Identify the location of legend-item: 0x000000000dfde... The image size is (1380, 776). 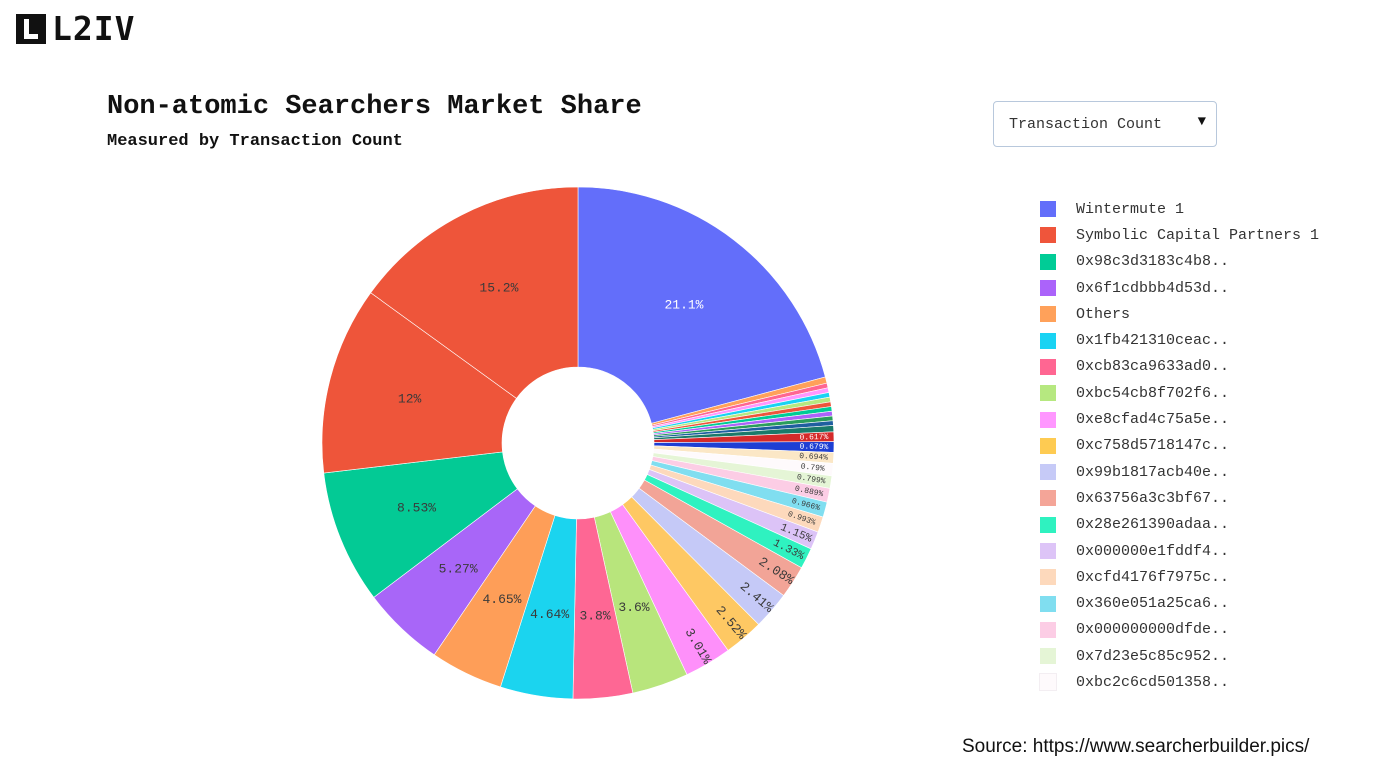
(1179, 630).